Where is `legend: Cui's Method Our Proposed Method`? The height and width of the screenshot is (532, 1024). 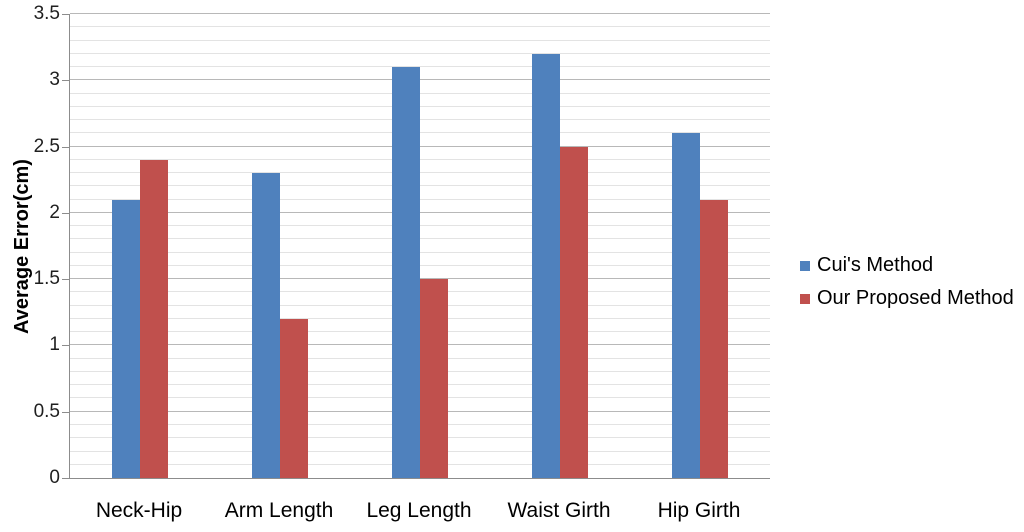
legend: Cui's Method Our Proposed Method is located at coordinates (907, 282).